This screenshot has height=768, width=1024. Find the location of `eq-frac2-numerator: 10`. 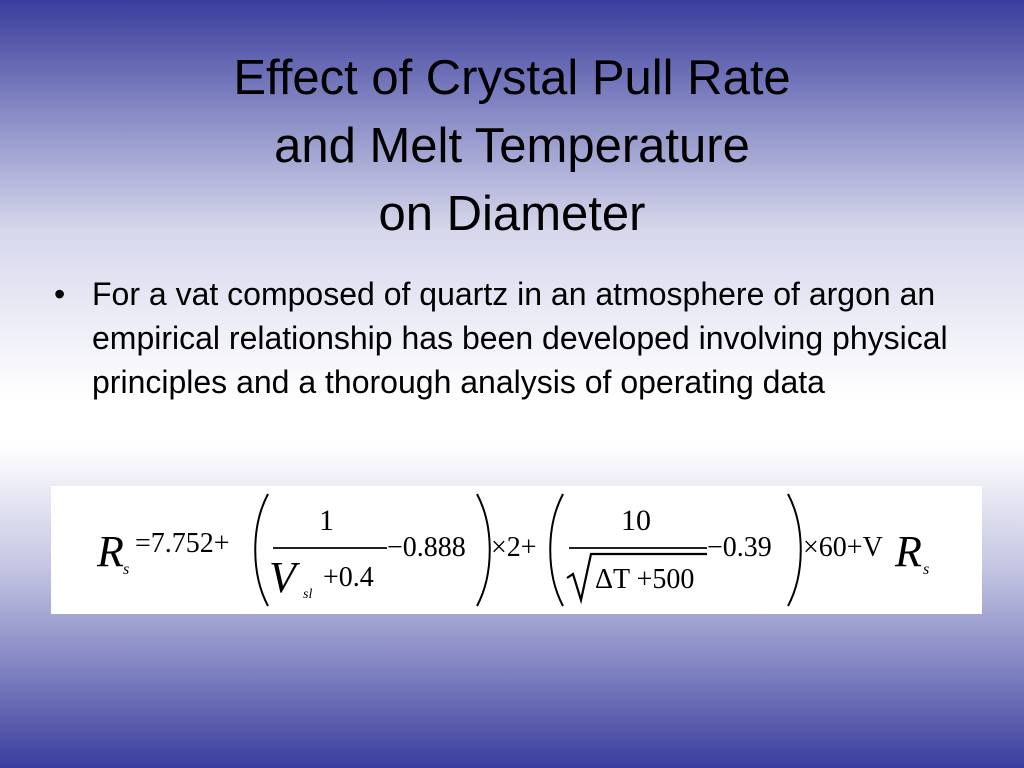

eq-frac2-numerator: 10 is located at coordinates (636, 520).